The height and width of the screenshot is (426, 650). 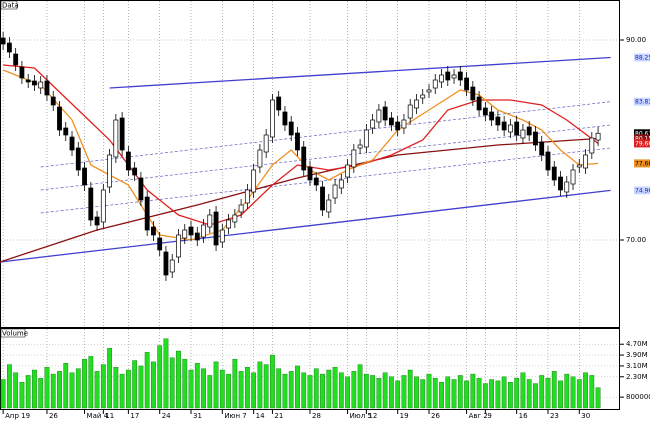 What do you see at coordinates (642, 58) in the screenshot?
I see `last-value-label: 88.25` at bounding box center [642, 58].